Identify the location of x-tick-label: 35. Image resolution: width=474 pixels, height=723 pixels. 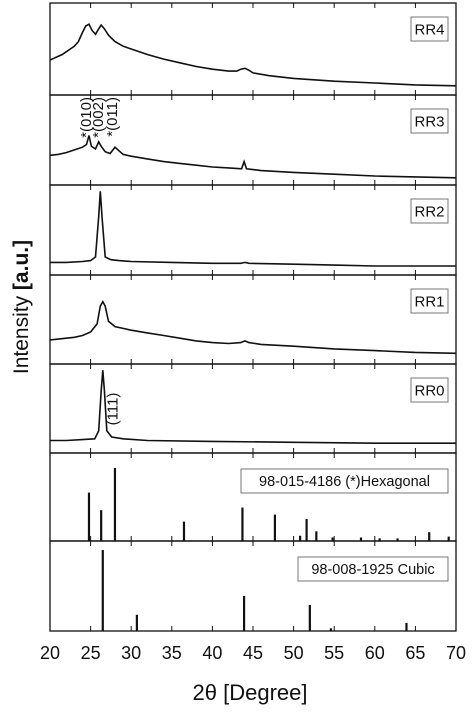
(172, 653).